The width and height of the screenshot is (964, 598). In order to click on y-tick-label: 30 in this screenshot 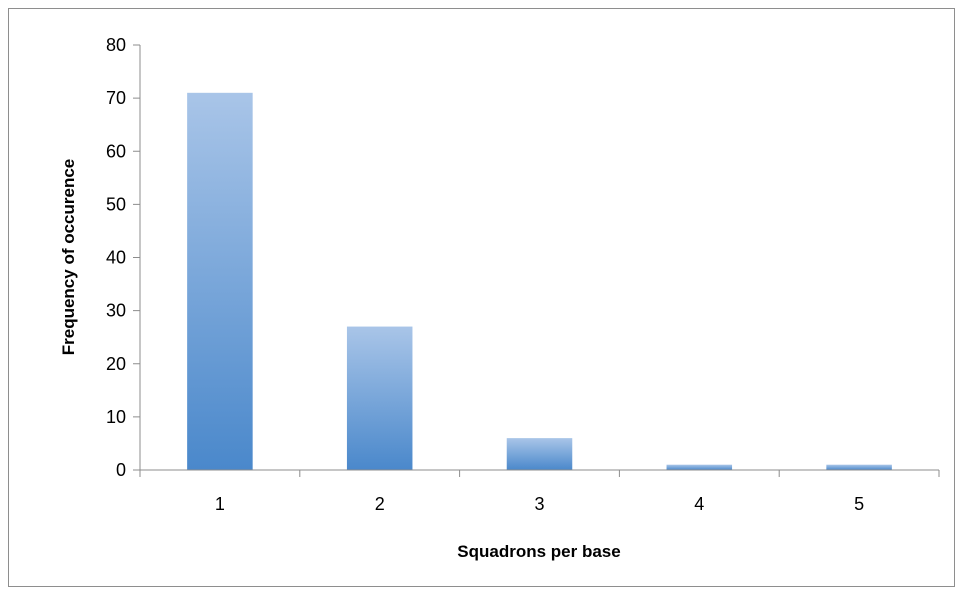, I will do `click(116, 311)`.